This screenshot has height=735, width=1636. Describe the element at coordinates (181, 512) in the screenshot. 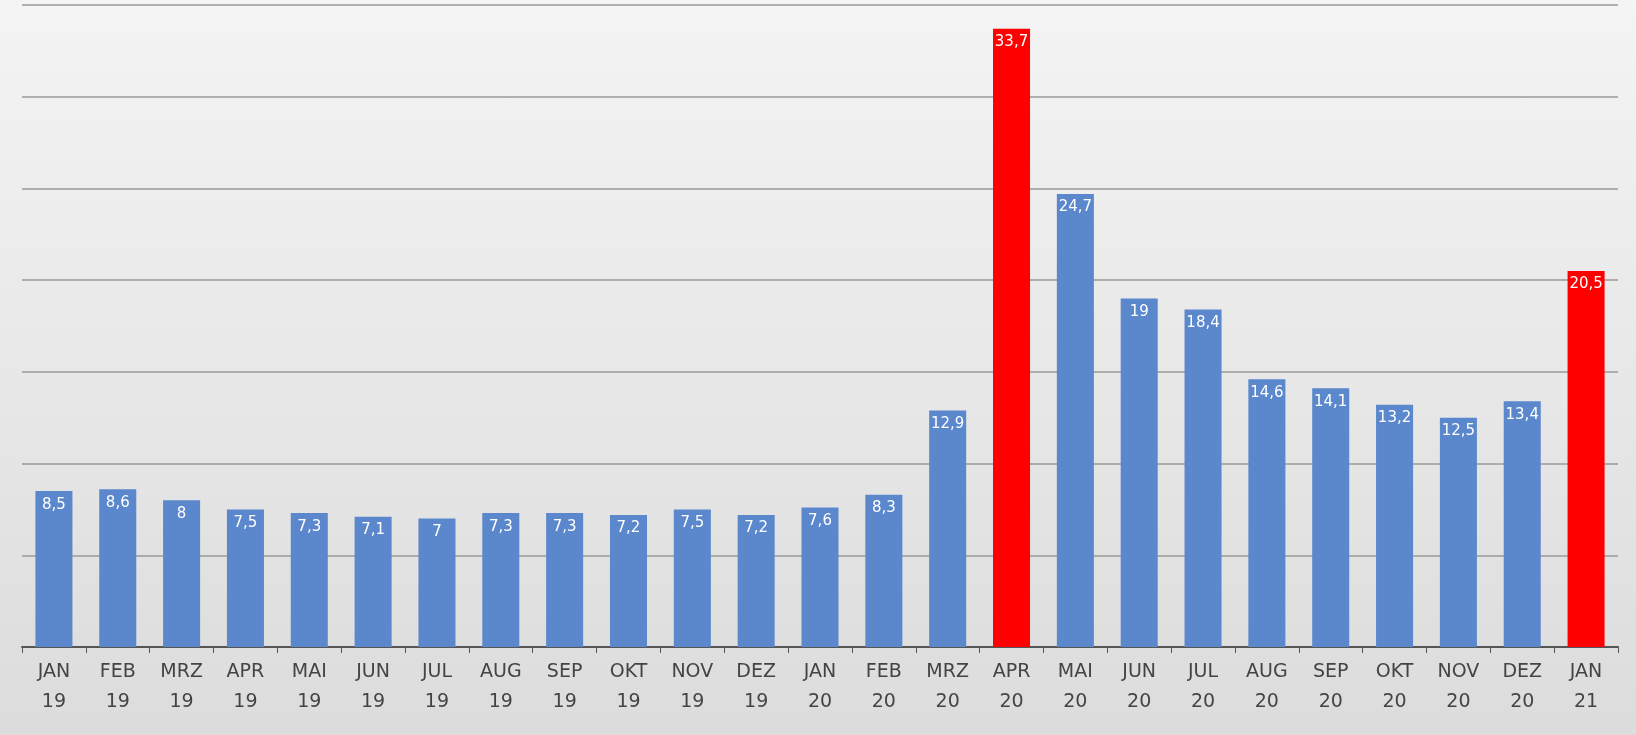

I see `data-label: 8` at that location.